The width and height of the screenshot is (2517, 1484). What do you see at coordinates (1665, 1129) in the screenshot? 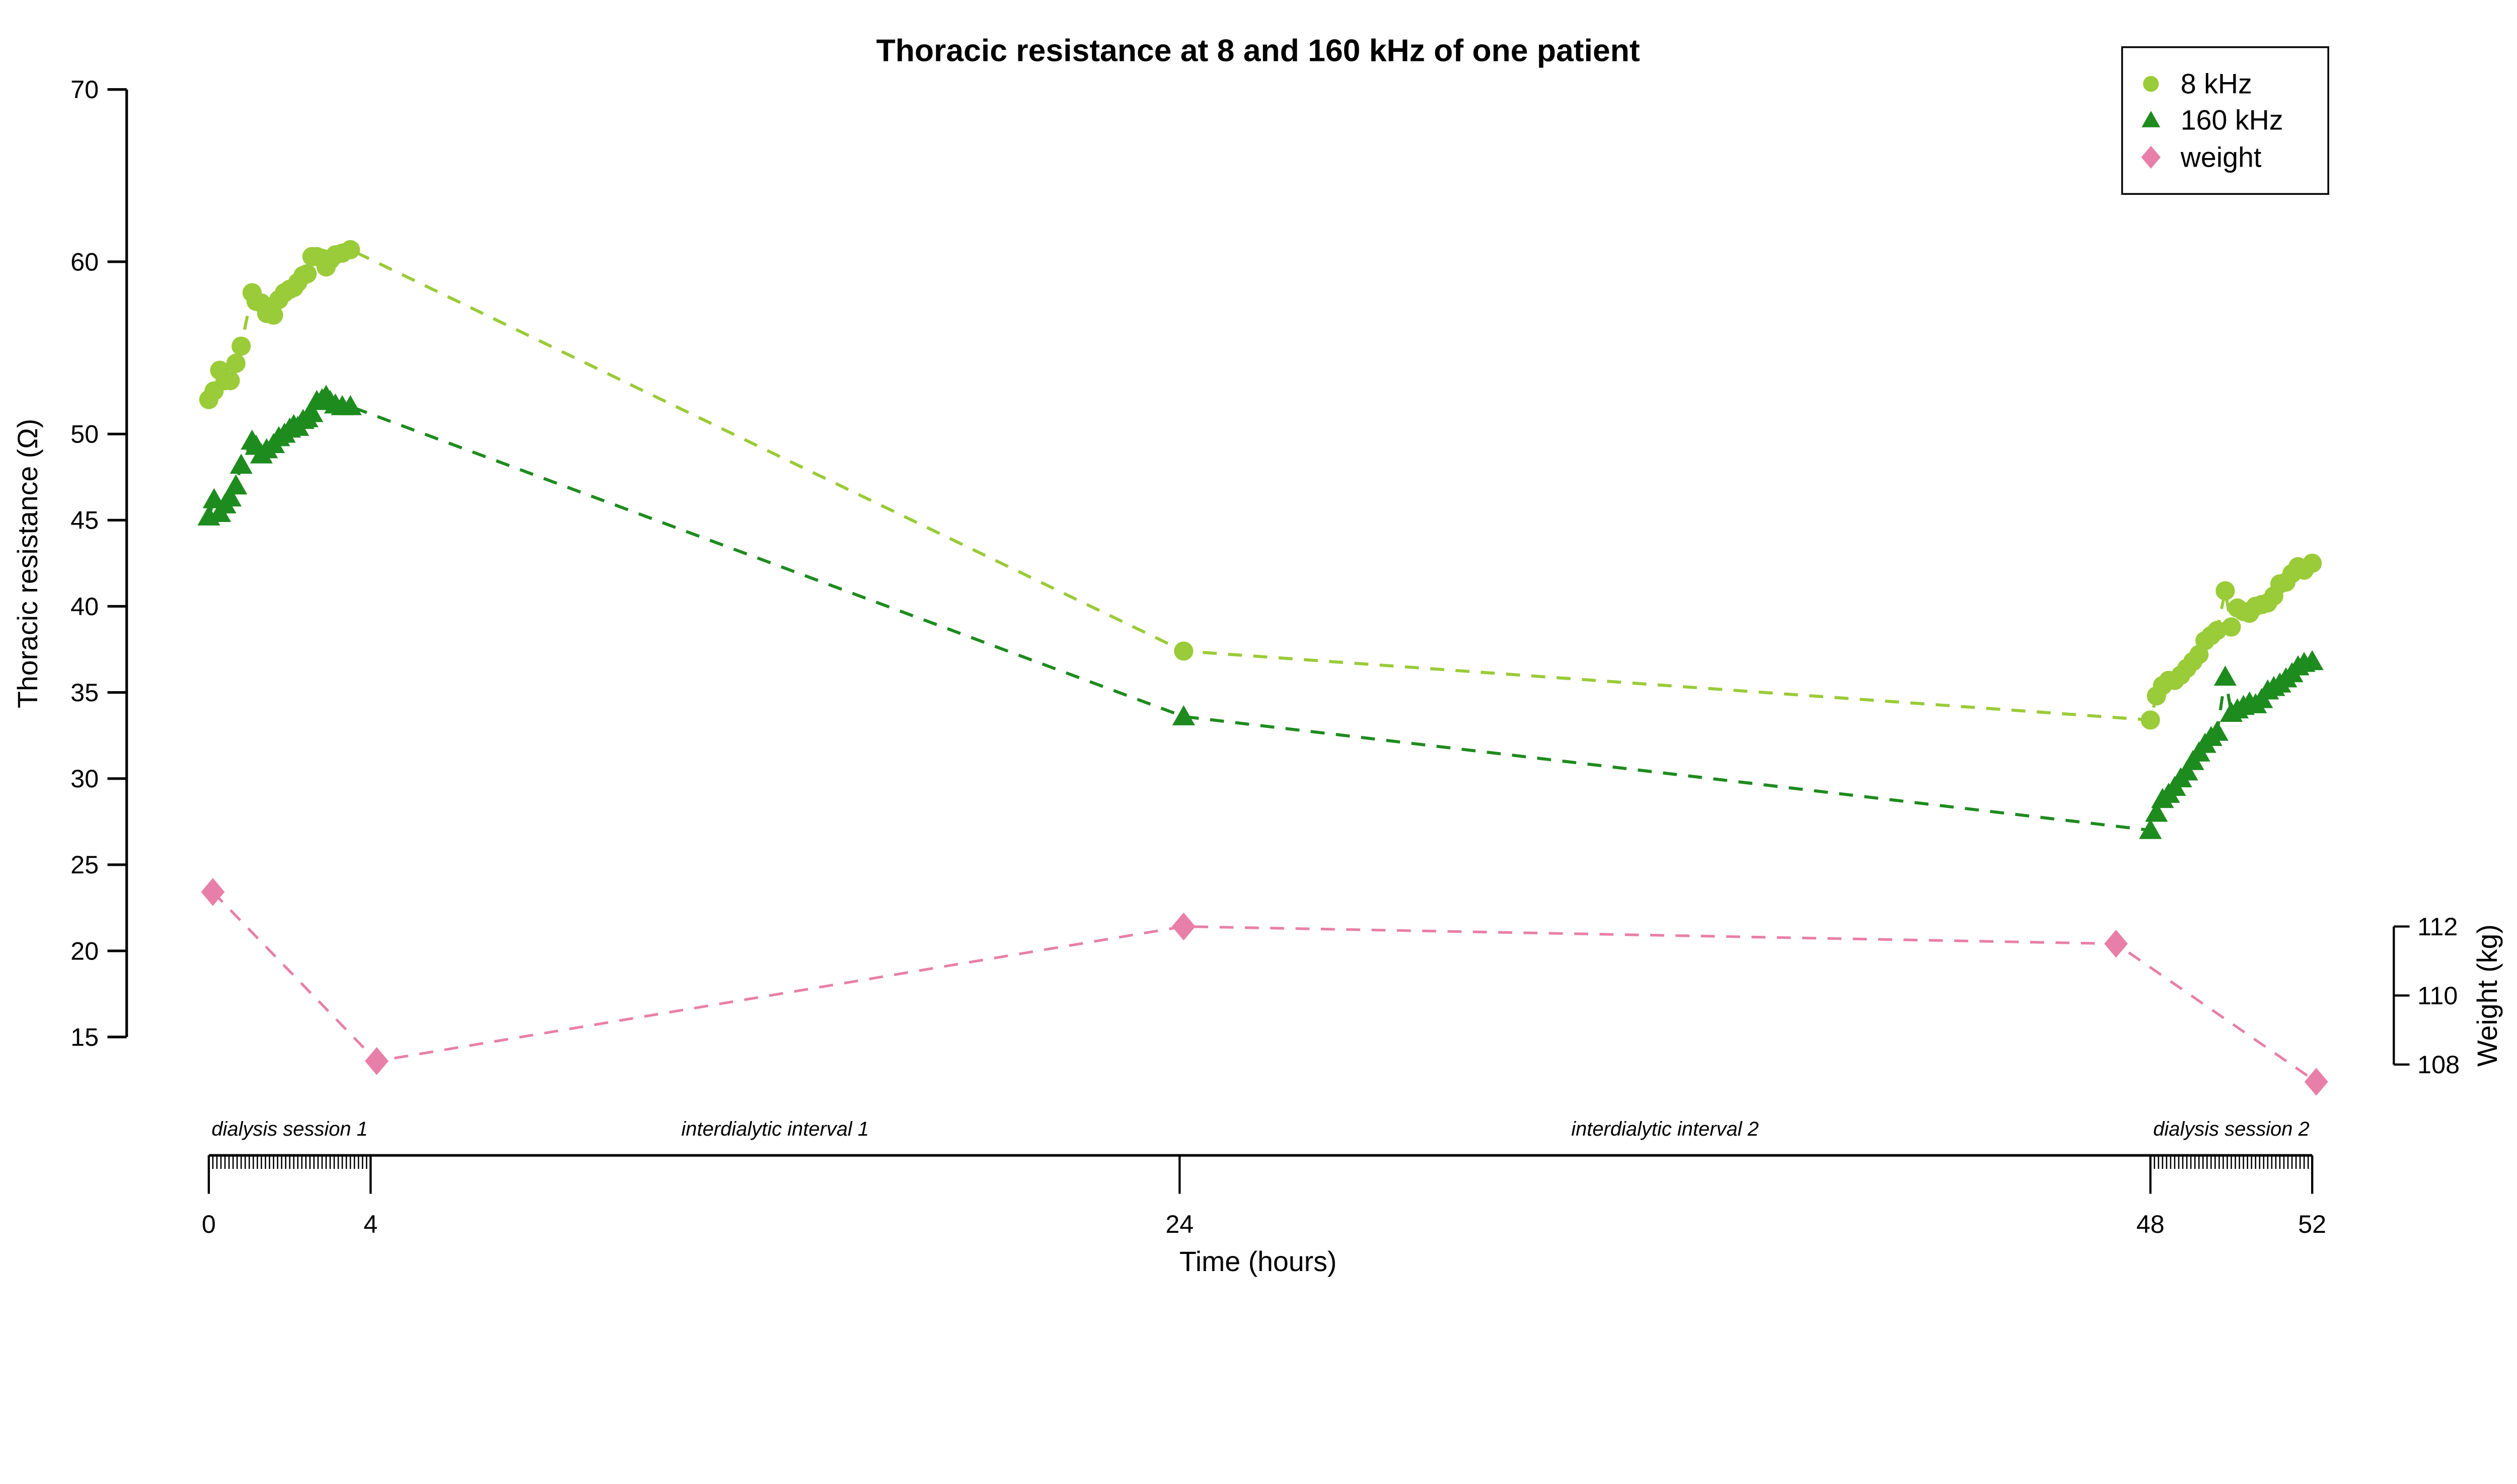
I see `phase-annotation: interdialytic interval 2` at bounding box center [1665, 1129].